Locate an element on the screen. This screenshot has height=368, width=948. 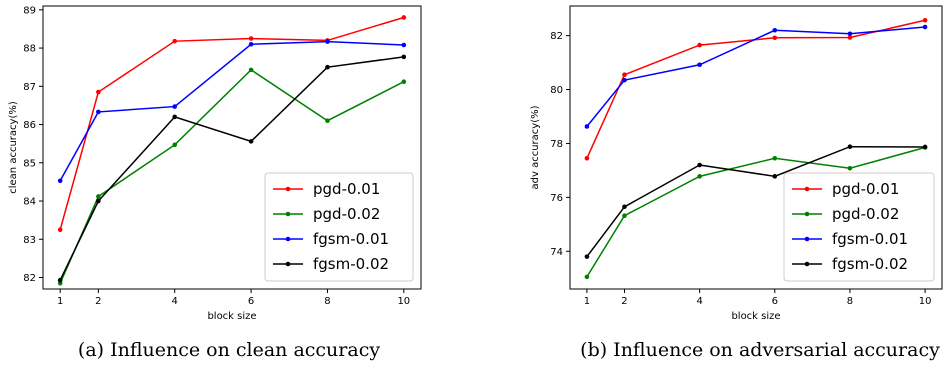
series-line-pgd-0.01 is located at coordinates (756, 89).